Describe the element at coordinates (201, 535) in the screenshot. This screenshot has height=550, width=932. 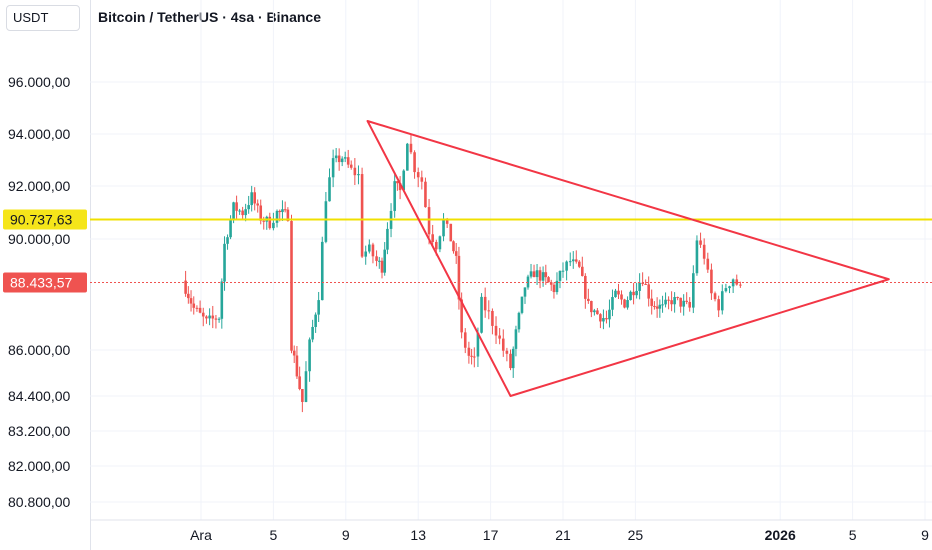
I see `x-tick-label: Ara` at that location.